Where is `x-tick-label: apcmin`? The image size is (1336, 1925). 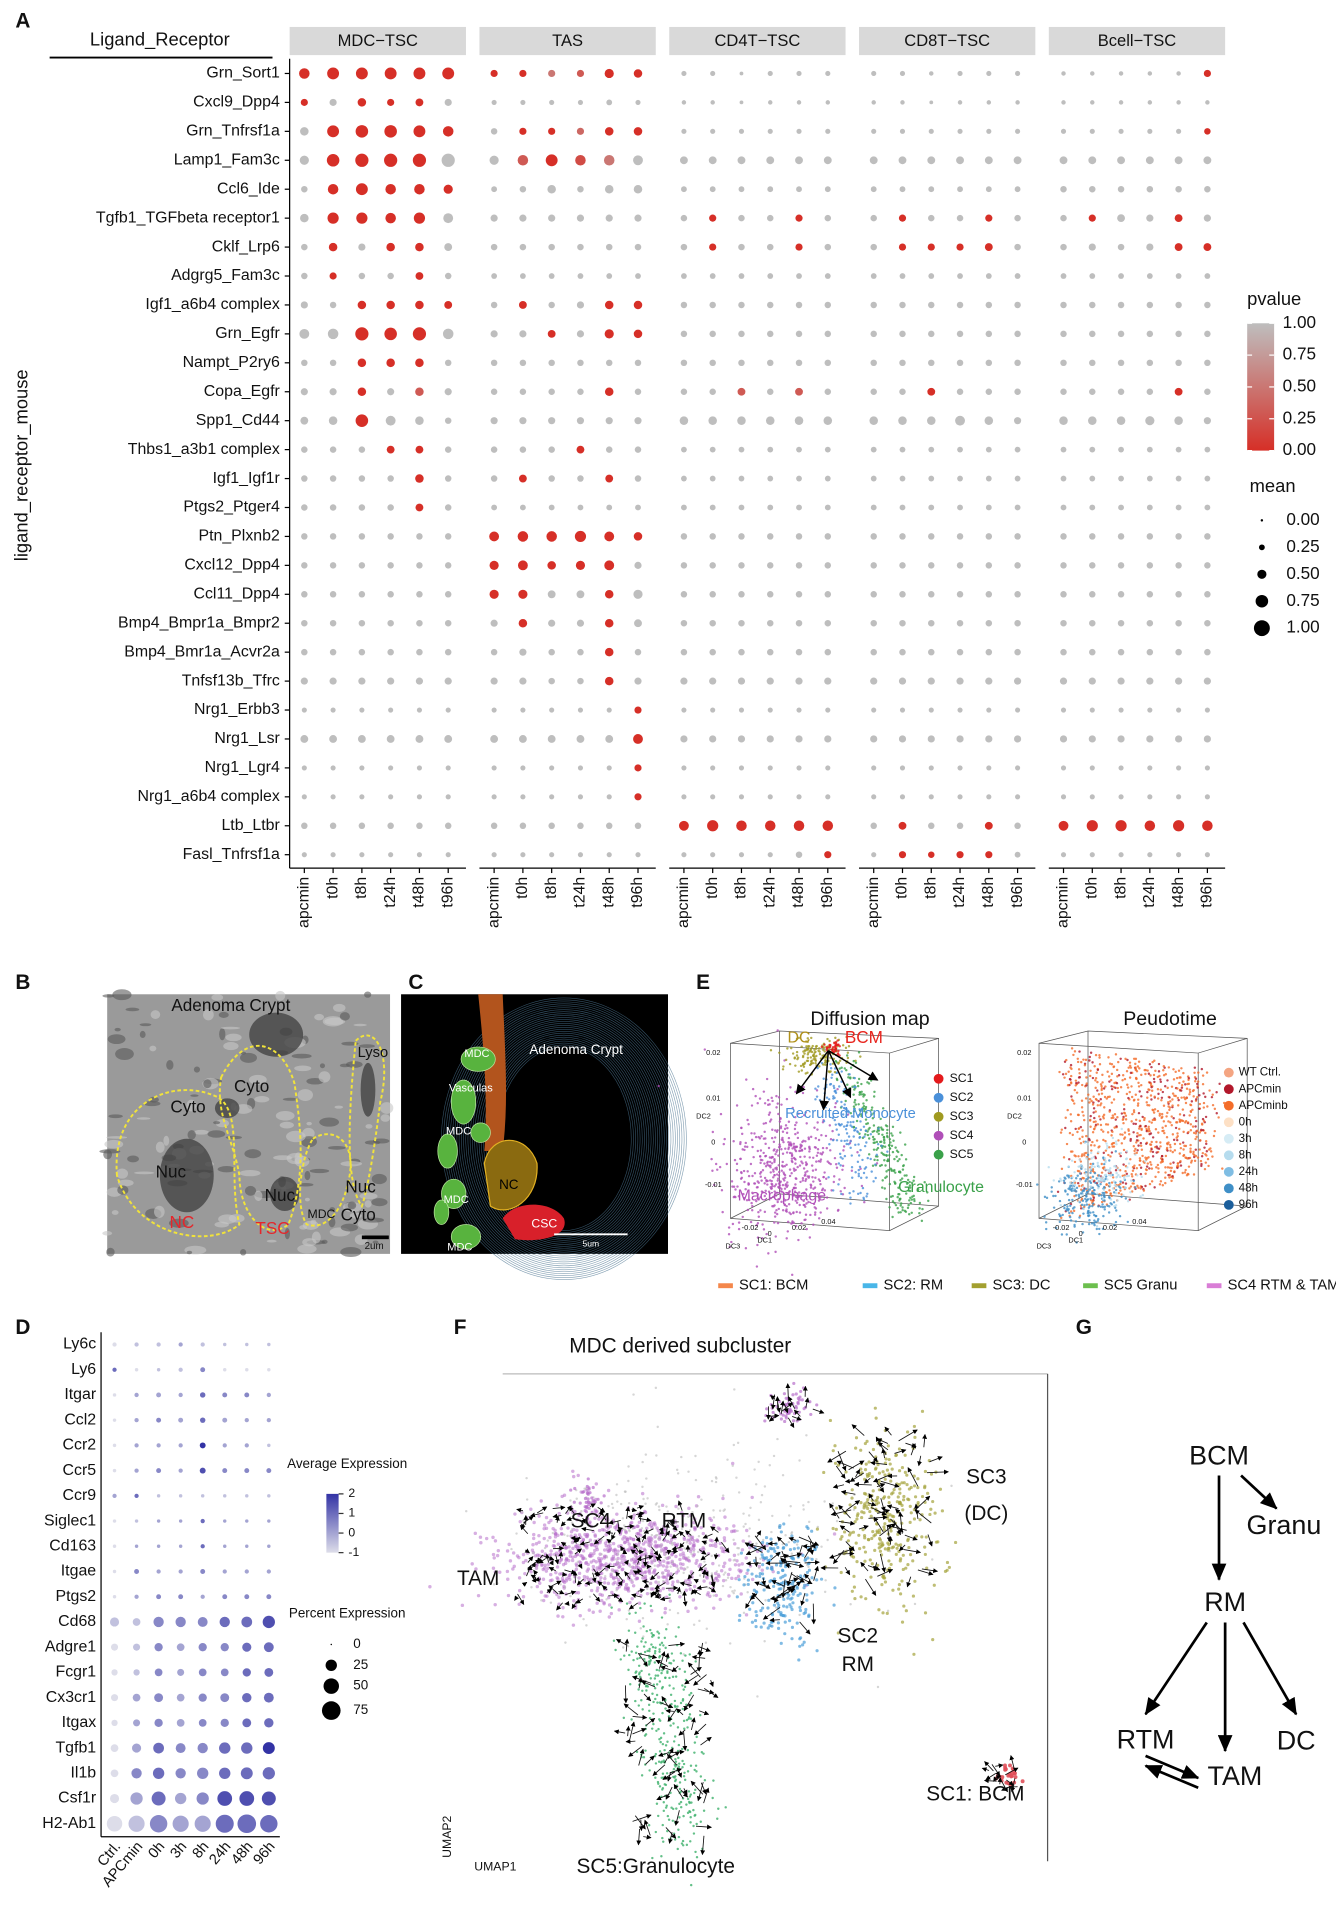 x-tick-label: apcmin is located at coordinates (873, 902).